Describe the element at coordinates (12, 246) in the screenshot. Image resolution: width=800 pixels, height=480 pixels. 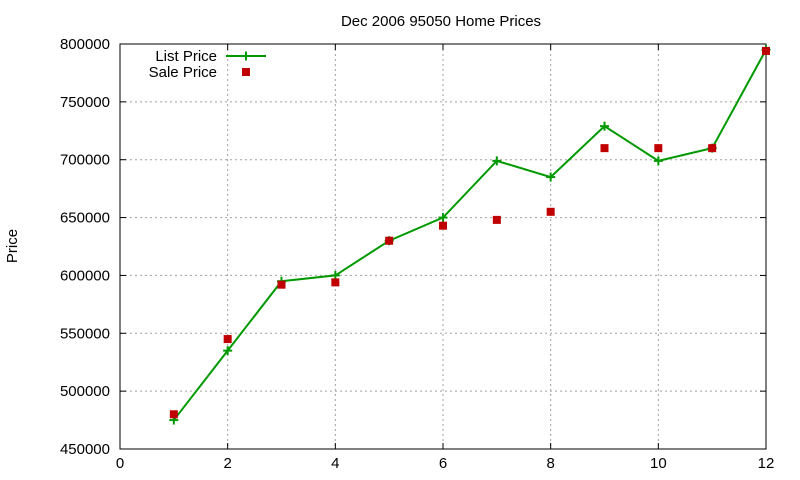
I see `y-axis-label: Price` at that location.